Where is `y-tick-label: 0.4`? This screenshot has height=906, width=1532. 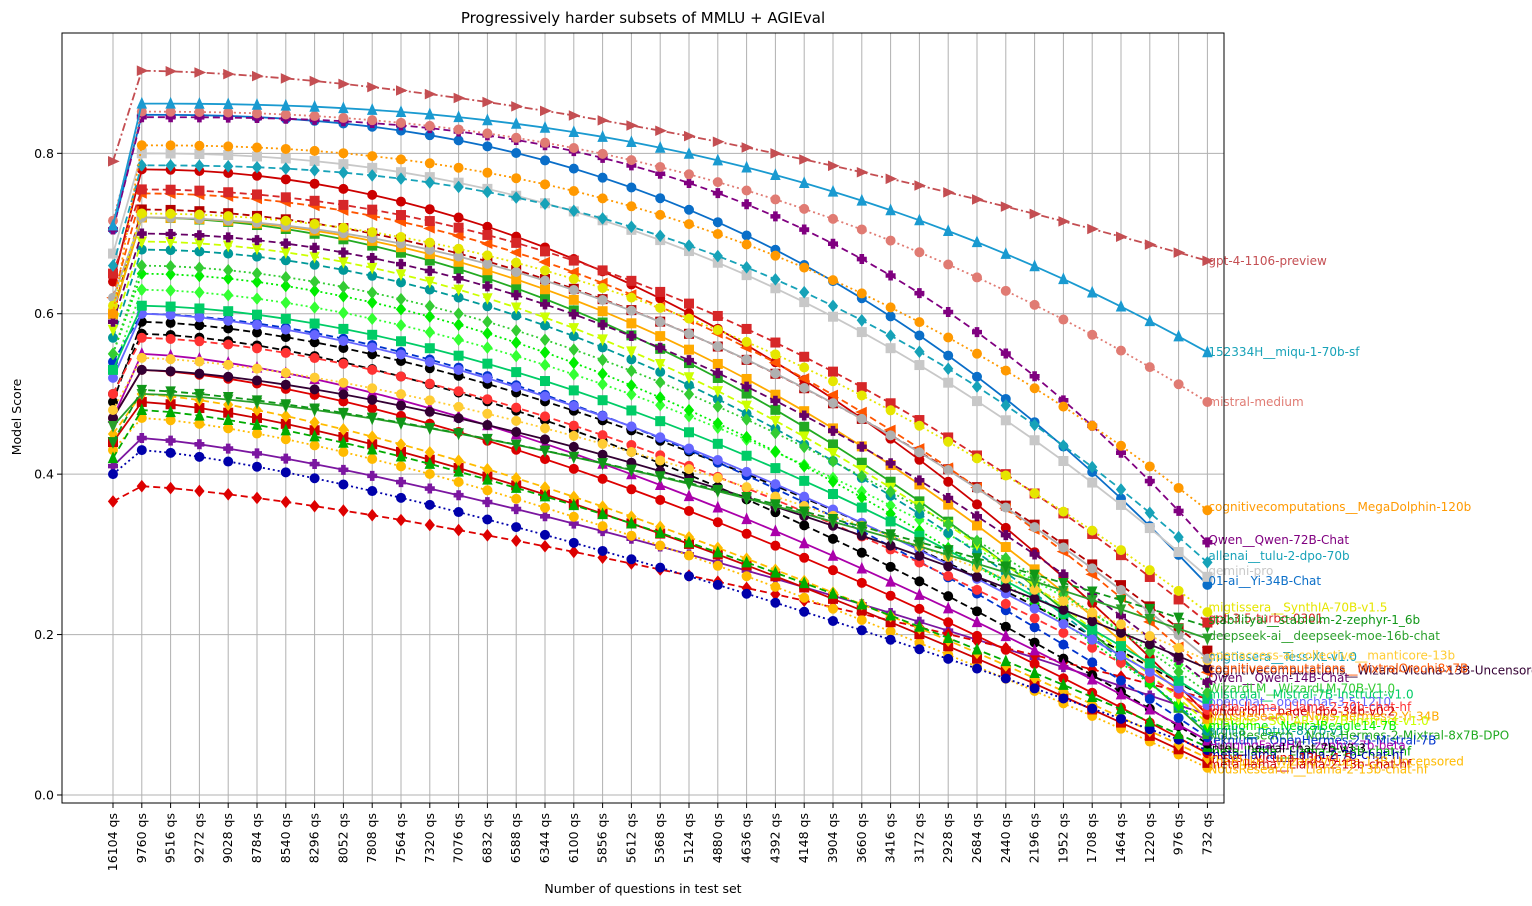 y-tick-label: 0.4 is located at coordinates (44, 474).